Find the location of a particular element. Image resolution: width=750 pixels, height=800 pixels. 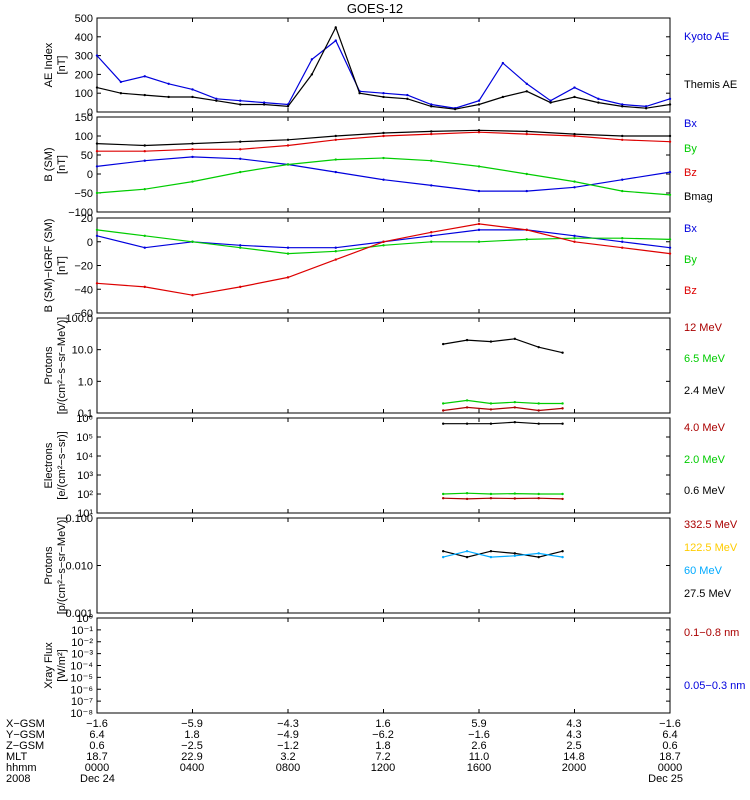

y-tick-label: 0.1 is located at coordinates (85, 414).